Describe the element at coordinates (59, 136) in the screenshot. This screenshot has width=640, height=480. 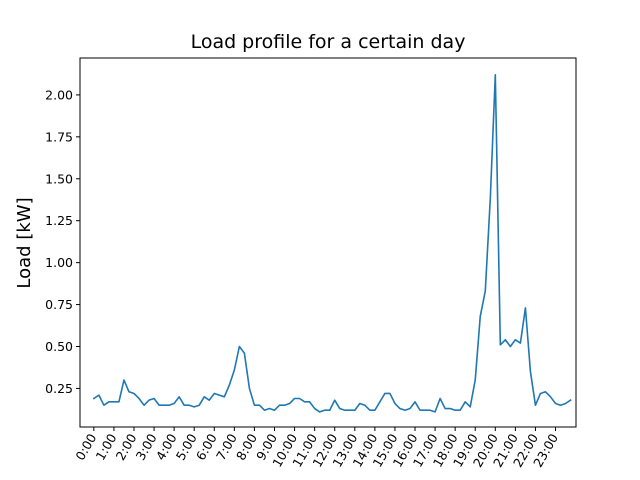
I see `y-tick-label: 1.75` at that location.